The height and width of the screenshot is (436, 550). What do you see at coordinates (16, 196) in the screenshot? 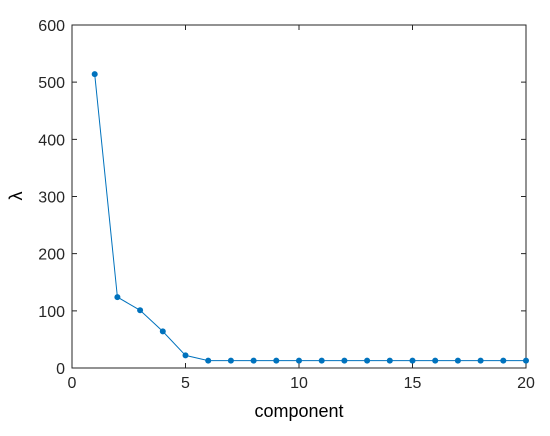
I see `y-axis-label: λ` at bounding box center [16, 196].